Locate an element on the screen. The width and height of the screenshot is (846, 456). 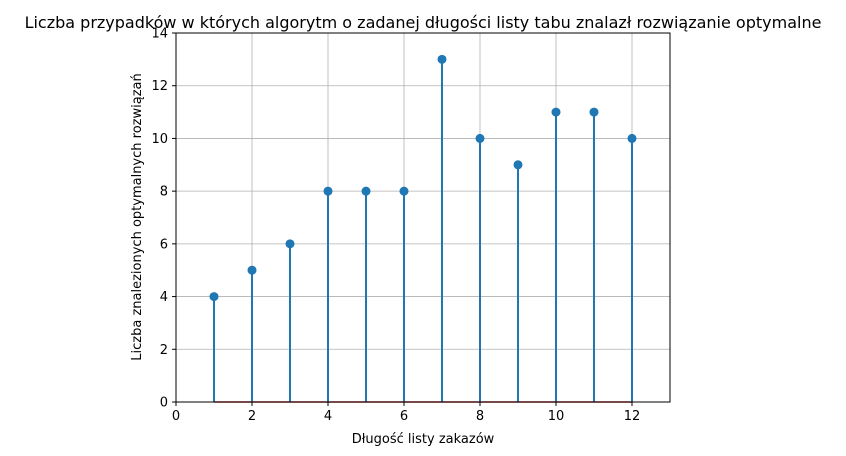
x-axis-label: Długość listy zakazów is located at coordinates (423, 439).